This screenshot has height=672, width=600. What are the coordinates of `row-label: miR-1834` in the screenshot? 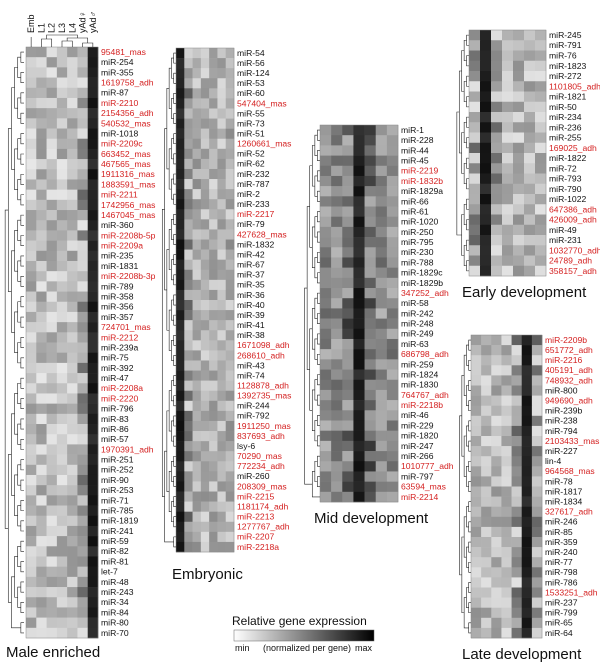 It's located at (563, 501).